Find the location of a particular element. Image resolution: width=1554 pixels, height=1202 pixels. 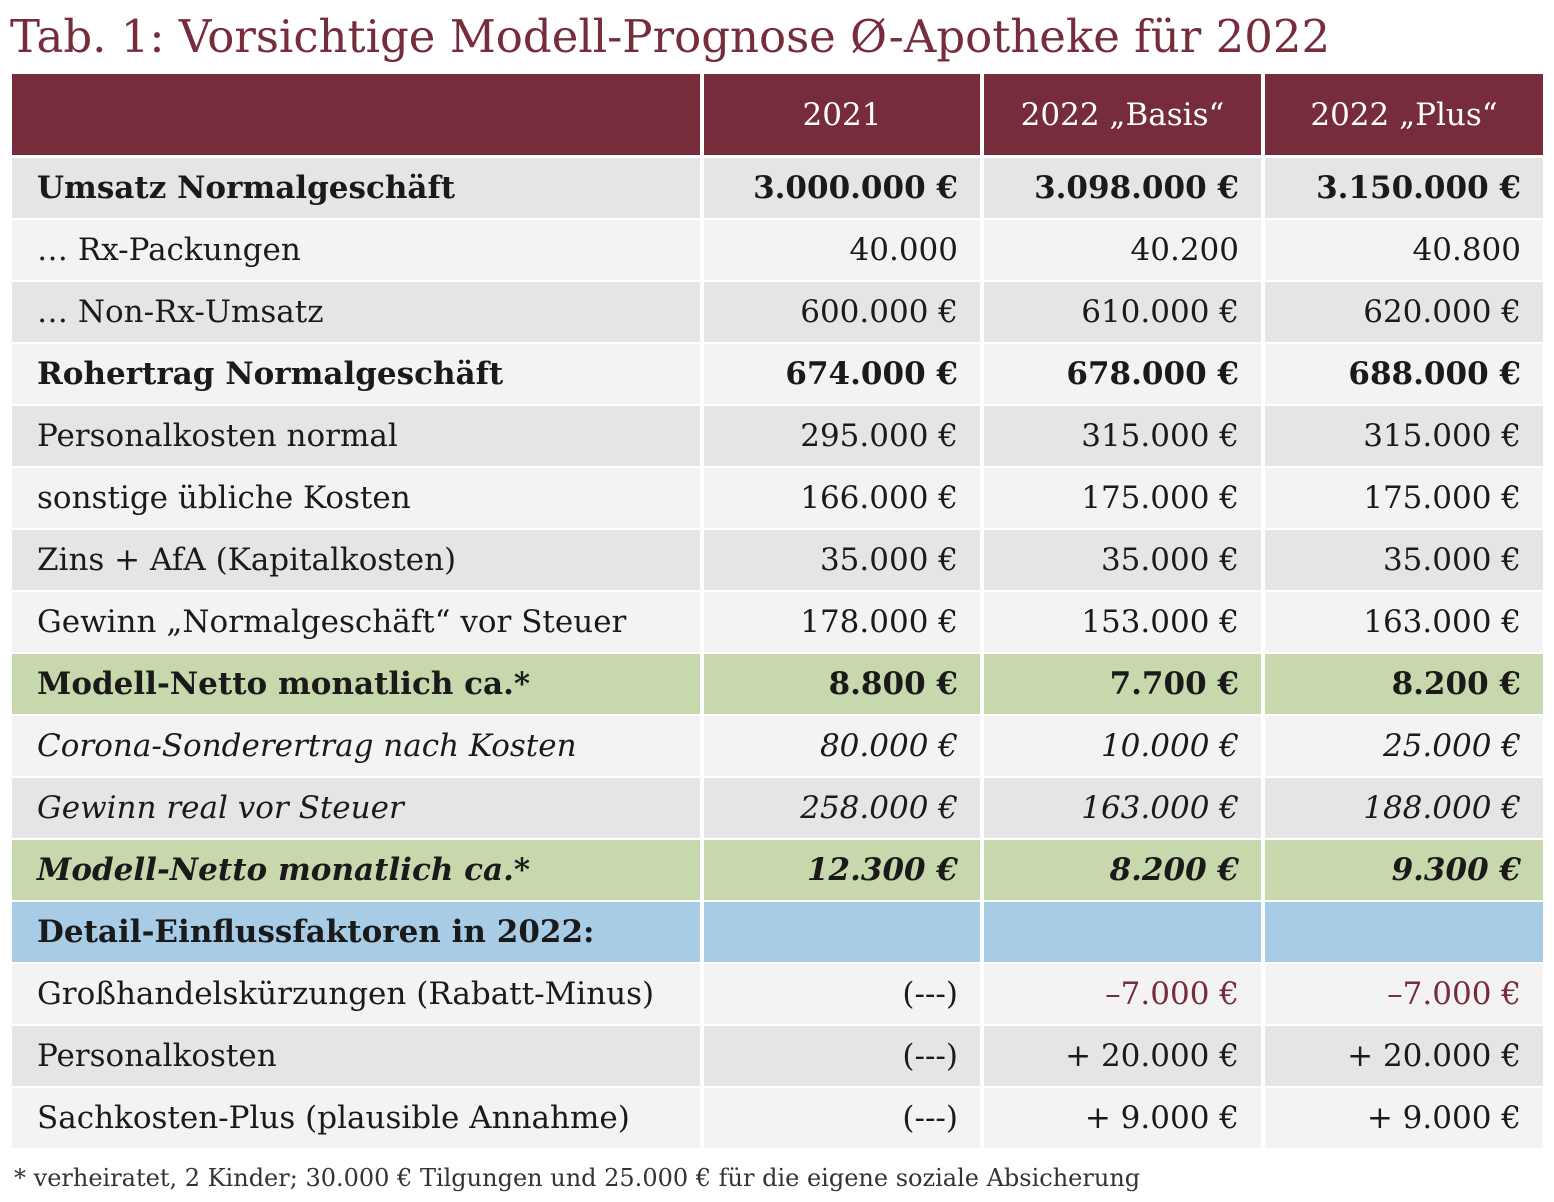

cell-2022-plus: 175.000 € is located at coordinates (1404, 498).